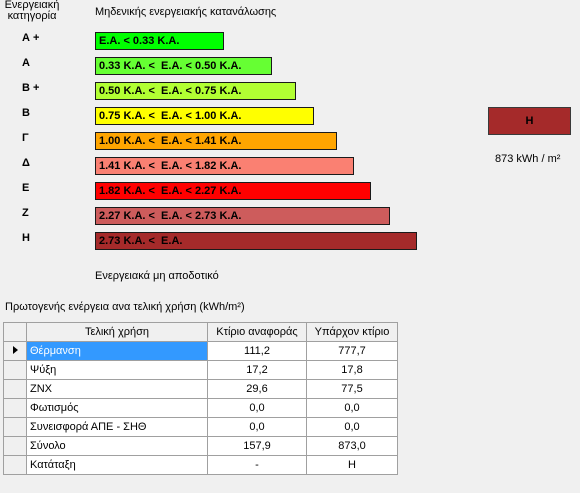 The height and width of the screenshot is (493, 580). I want to click on category-bar: 0.33 Κ.Α. < Ε.Α. < 0.50 Κ.Α., so click(183, 66).